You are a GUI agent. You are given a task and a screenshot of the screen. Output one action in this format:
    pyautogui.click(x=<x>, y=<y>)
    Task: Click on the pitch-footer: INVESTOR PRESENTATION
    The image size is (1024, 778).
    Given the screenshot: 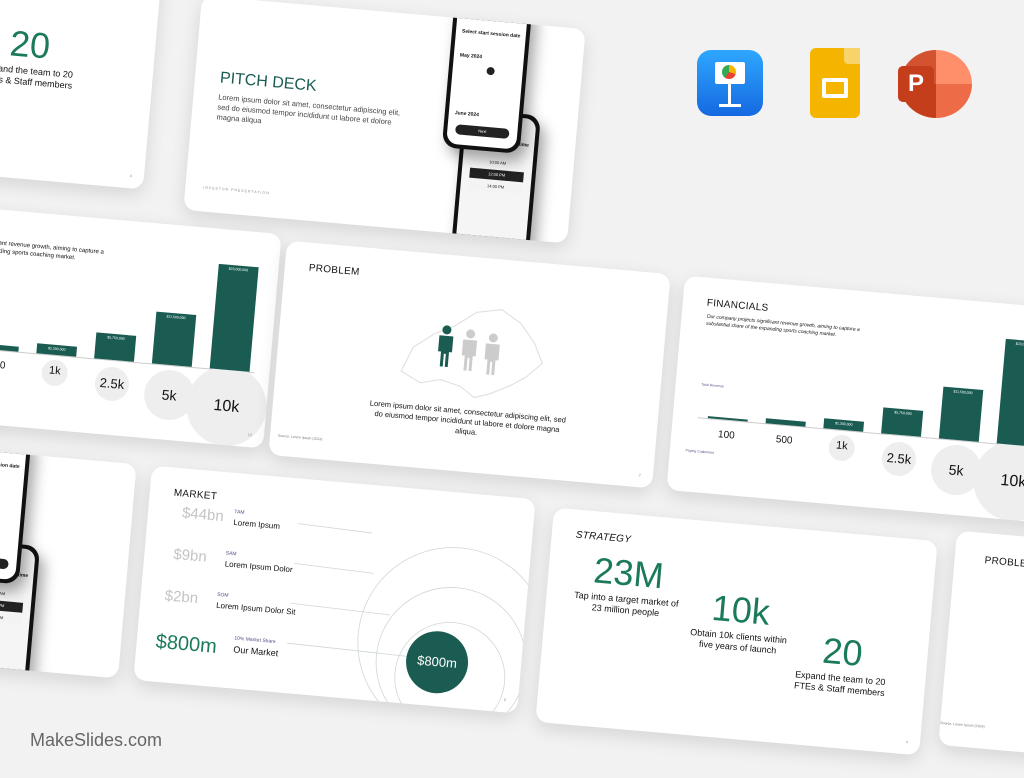 What is the action you would take?
    pyautogui.click(x=236, y=190)
    